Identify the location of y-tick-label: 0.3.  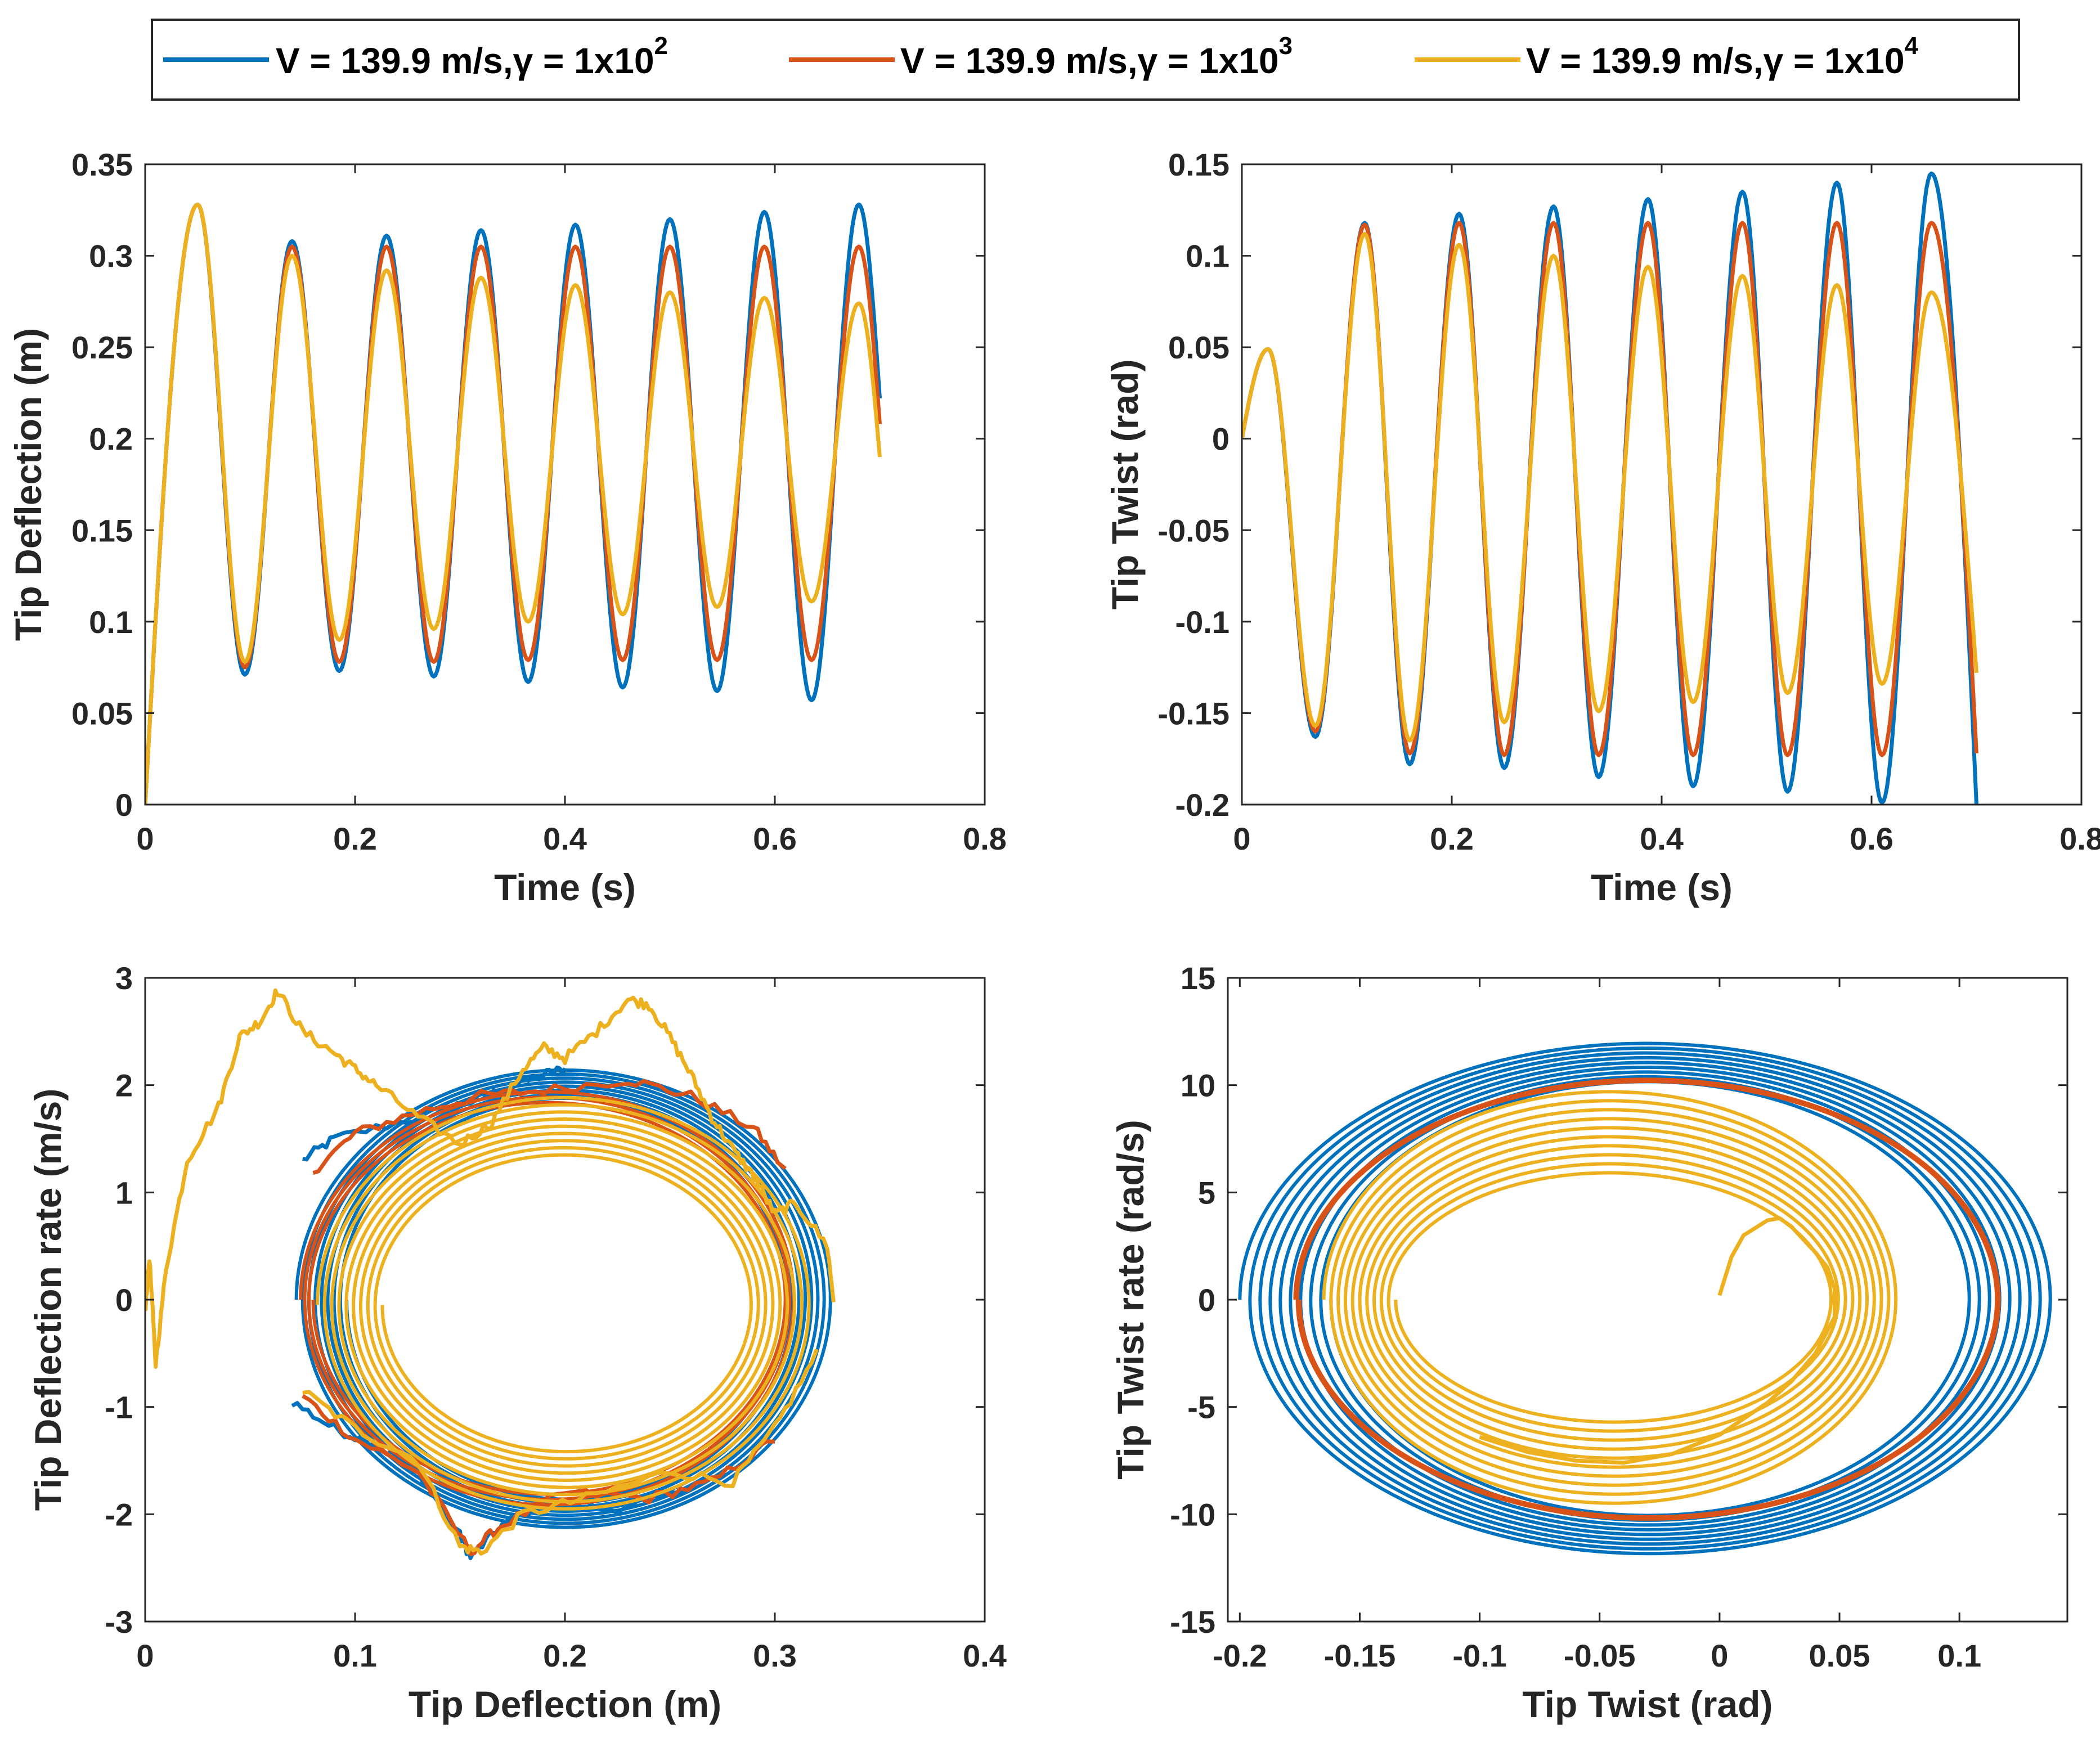
(111, 256).